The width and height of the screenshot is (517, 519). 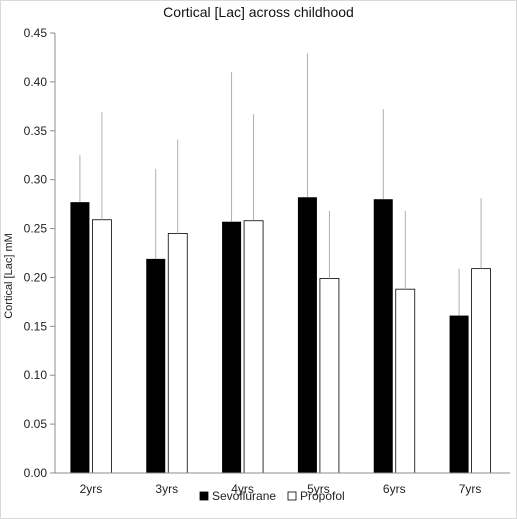 I want to click on y-tick-label: 0.20, so click(x=36, y=277).